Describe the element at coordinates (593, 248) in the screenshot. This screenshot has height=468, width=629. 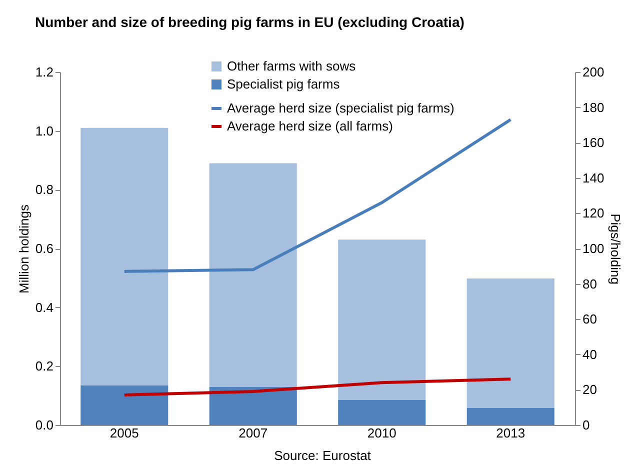
I see `y2-tick-label: 100` at that location.